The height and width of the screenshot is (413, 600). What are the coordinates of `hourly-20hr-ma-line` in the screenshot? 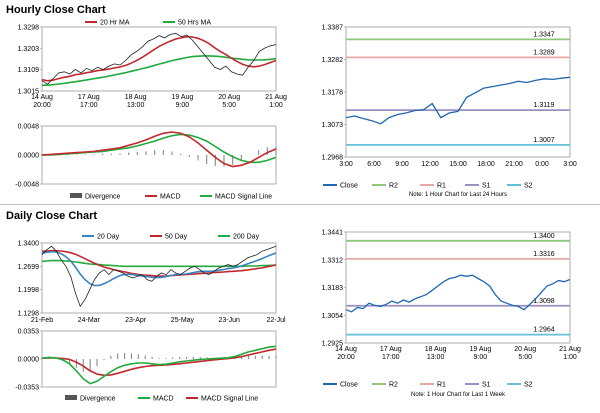 It's located at (159, 58).